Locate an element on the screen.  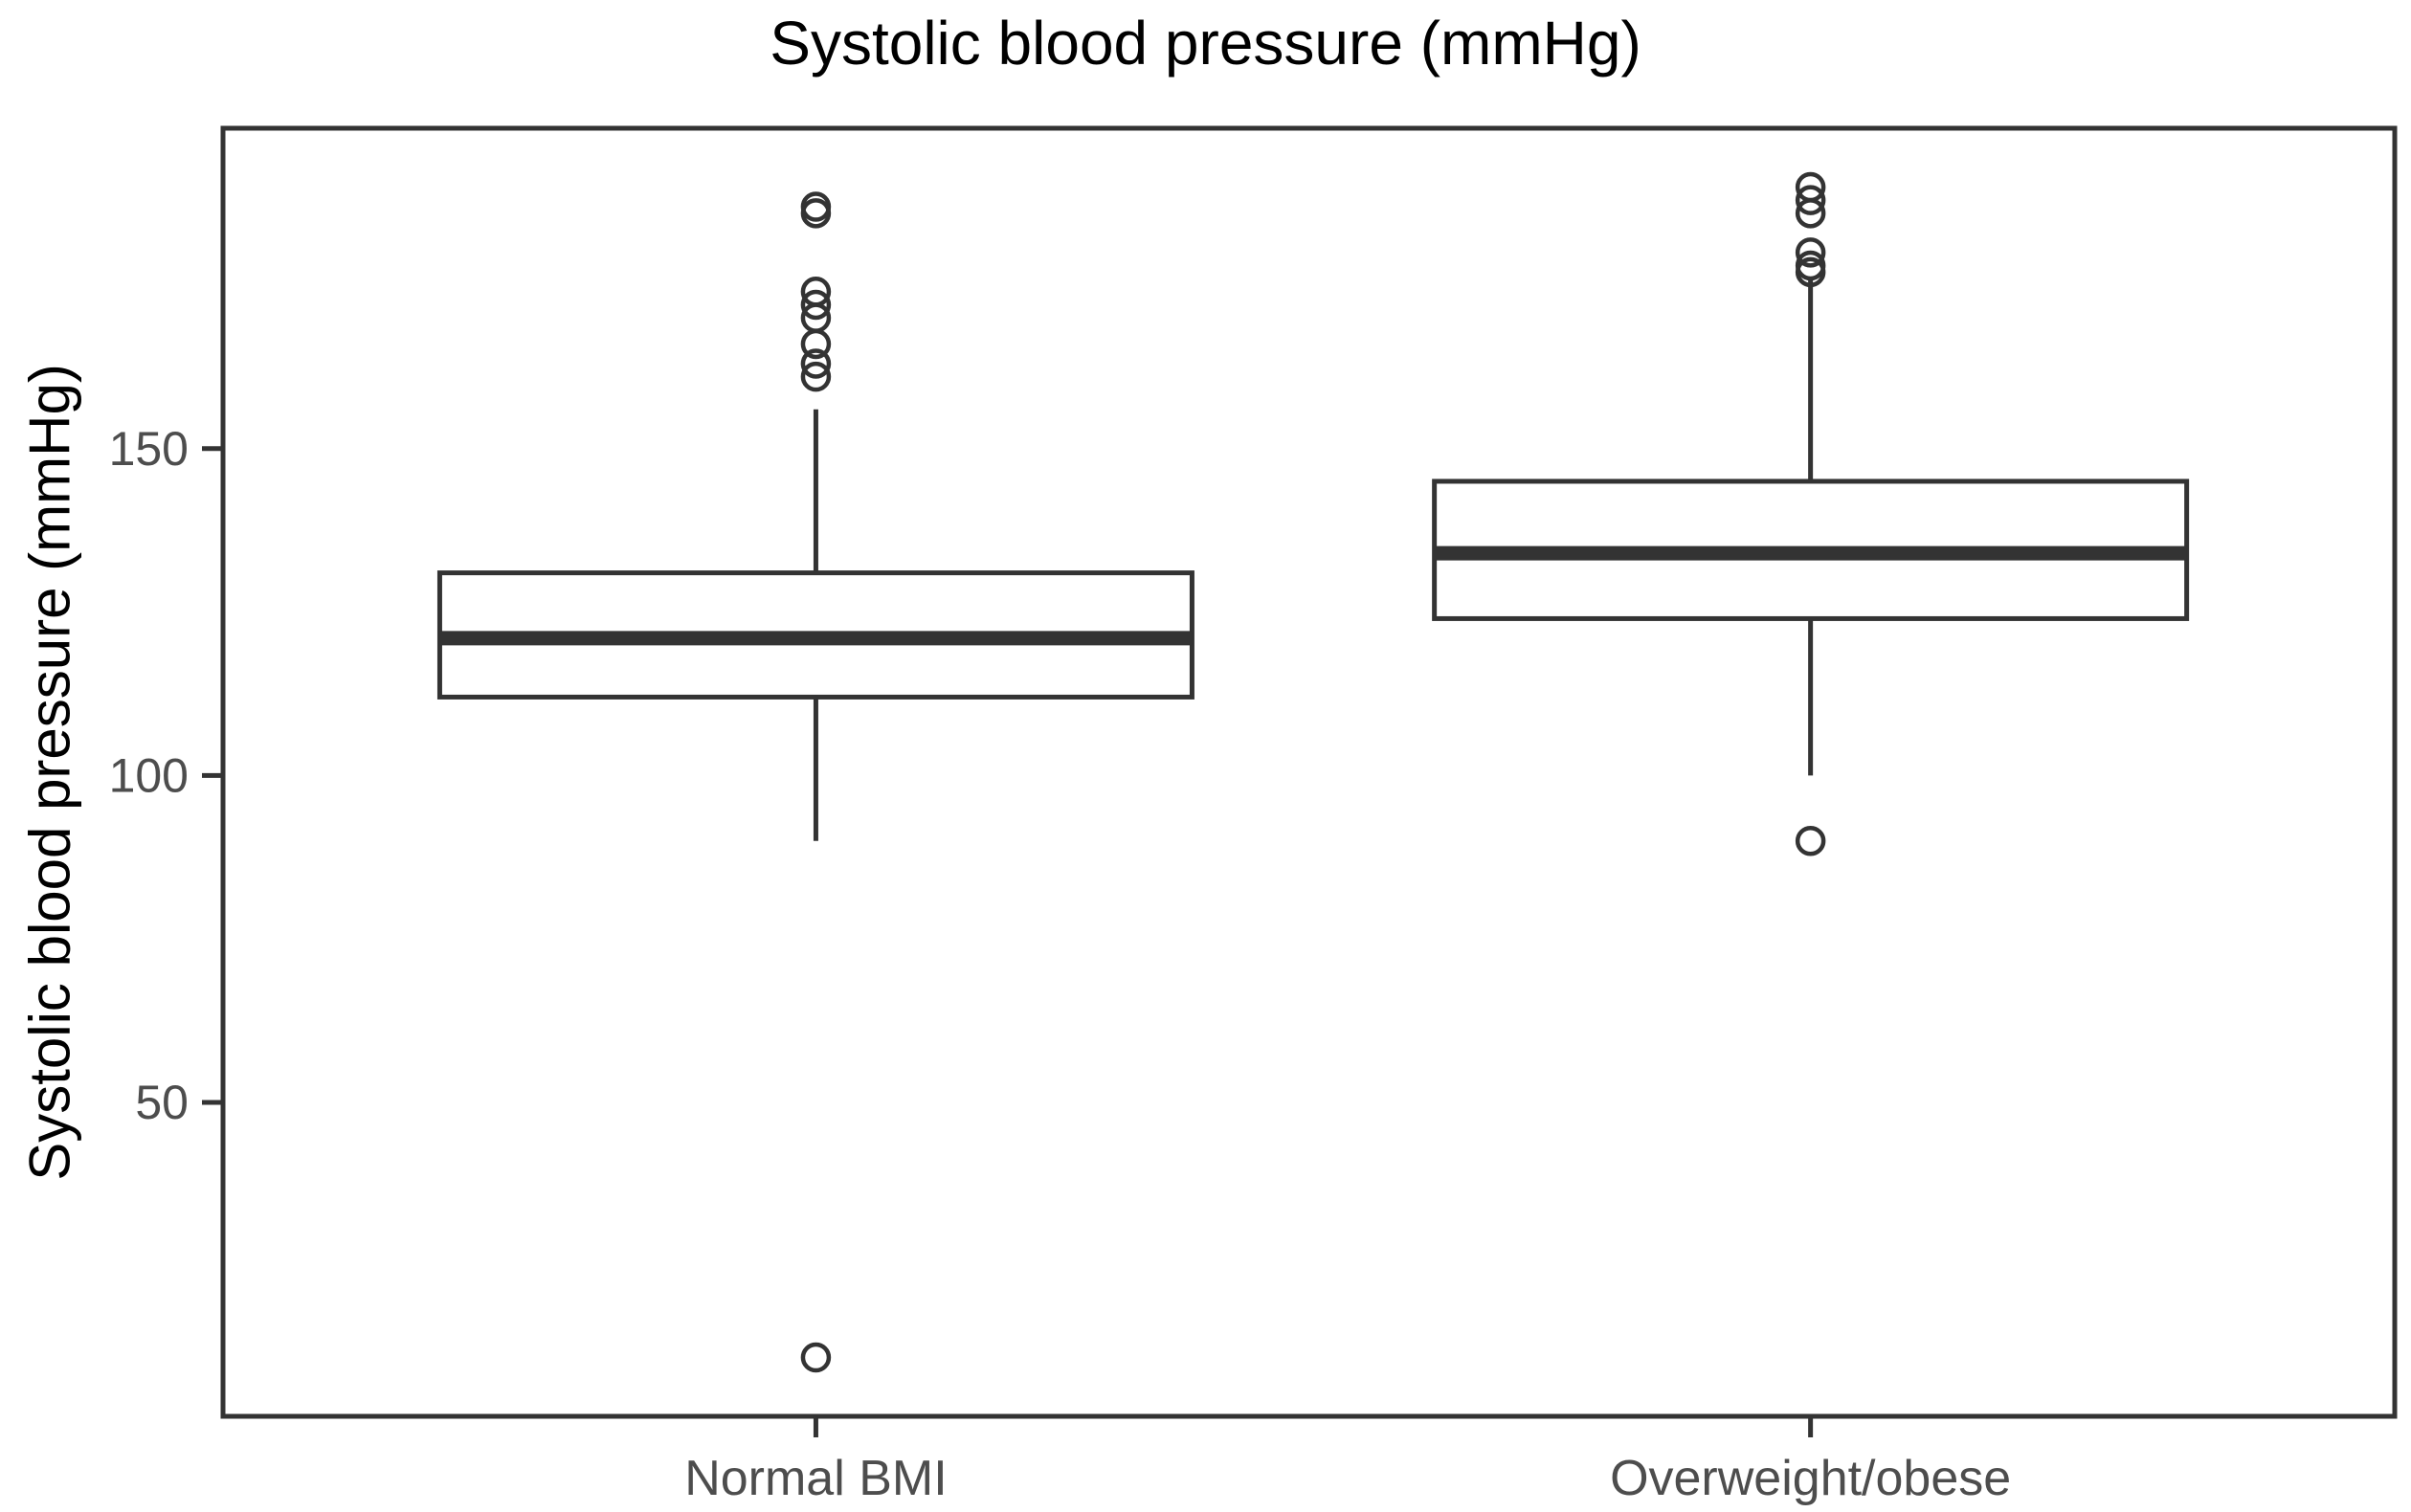
x-axis-ticks: Normal BMI Overweight/obese is located at coordinates (1347, 1461).